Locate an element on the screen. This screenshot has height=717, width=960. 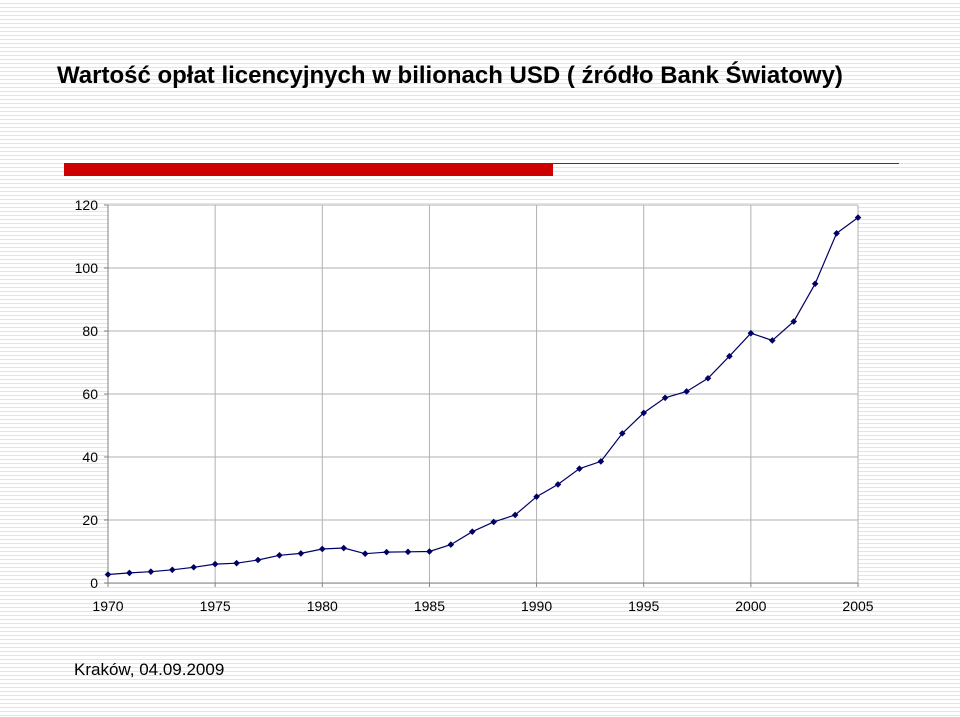
accent-bar is located at coordinates (308, 169).